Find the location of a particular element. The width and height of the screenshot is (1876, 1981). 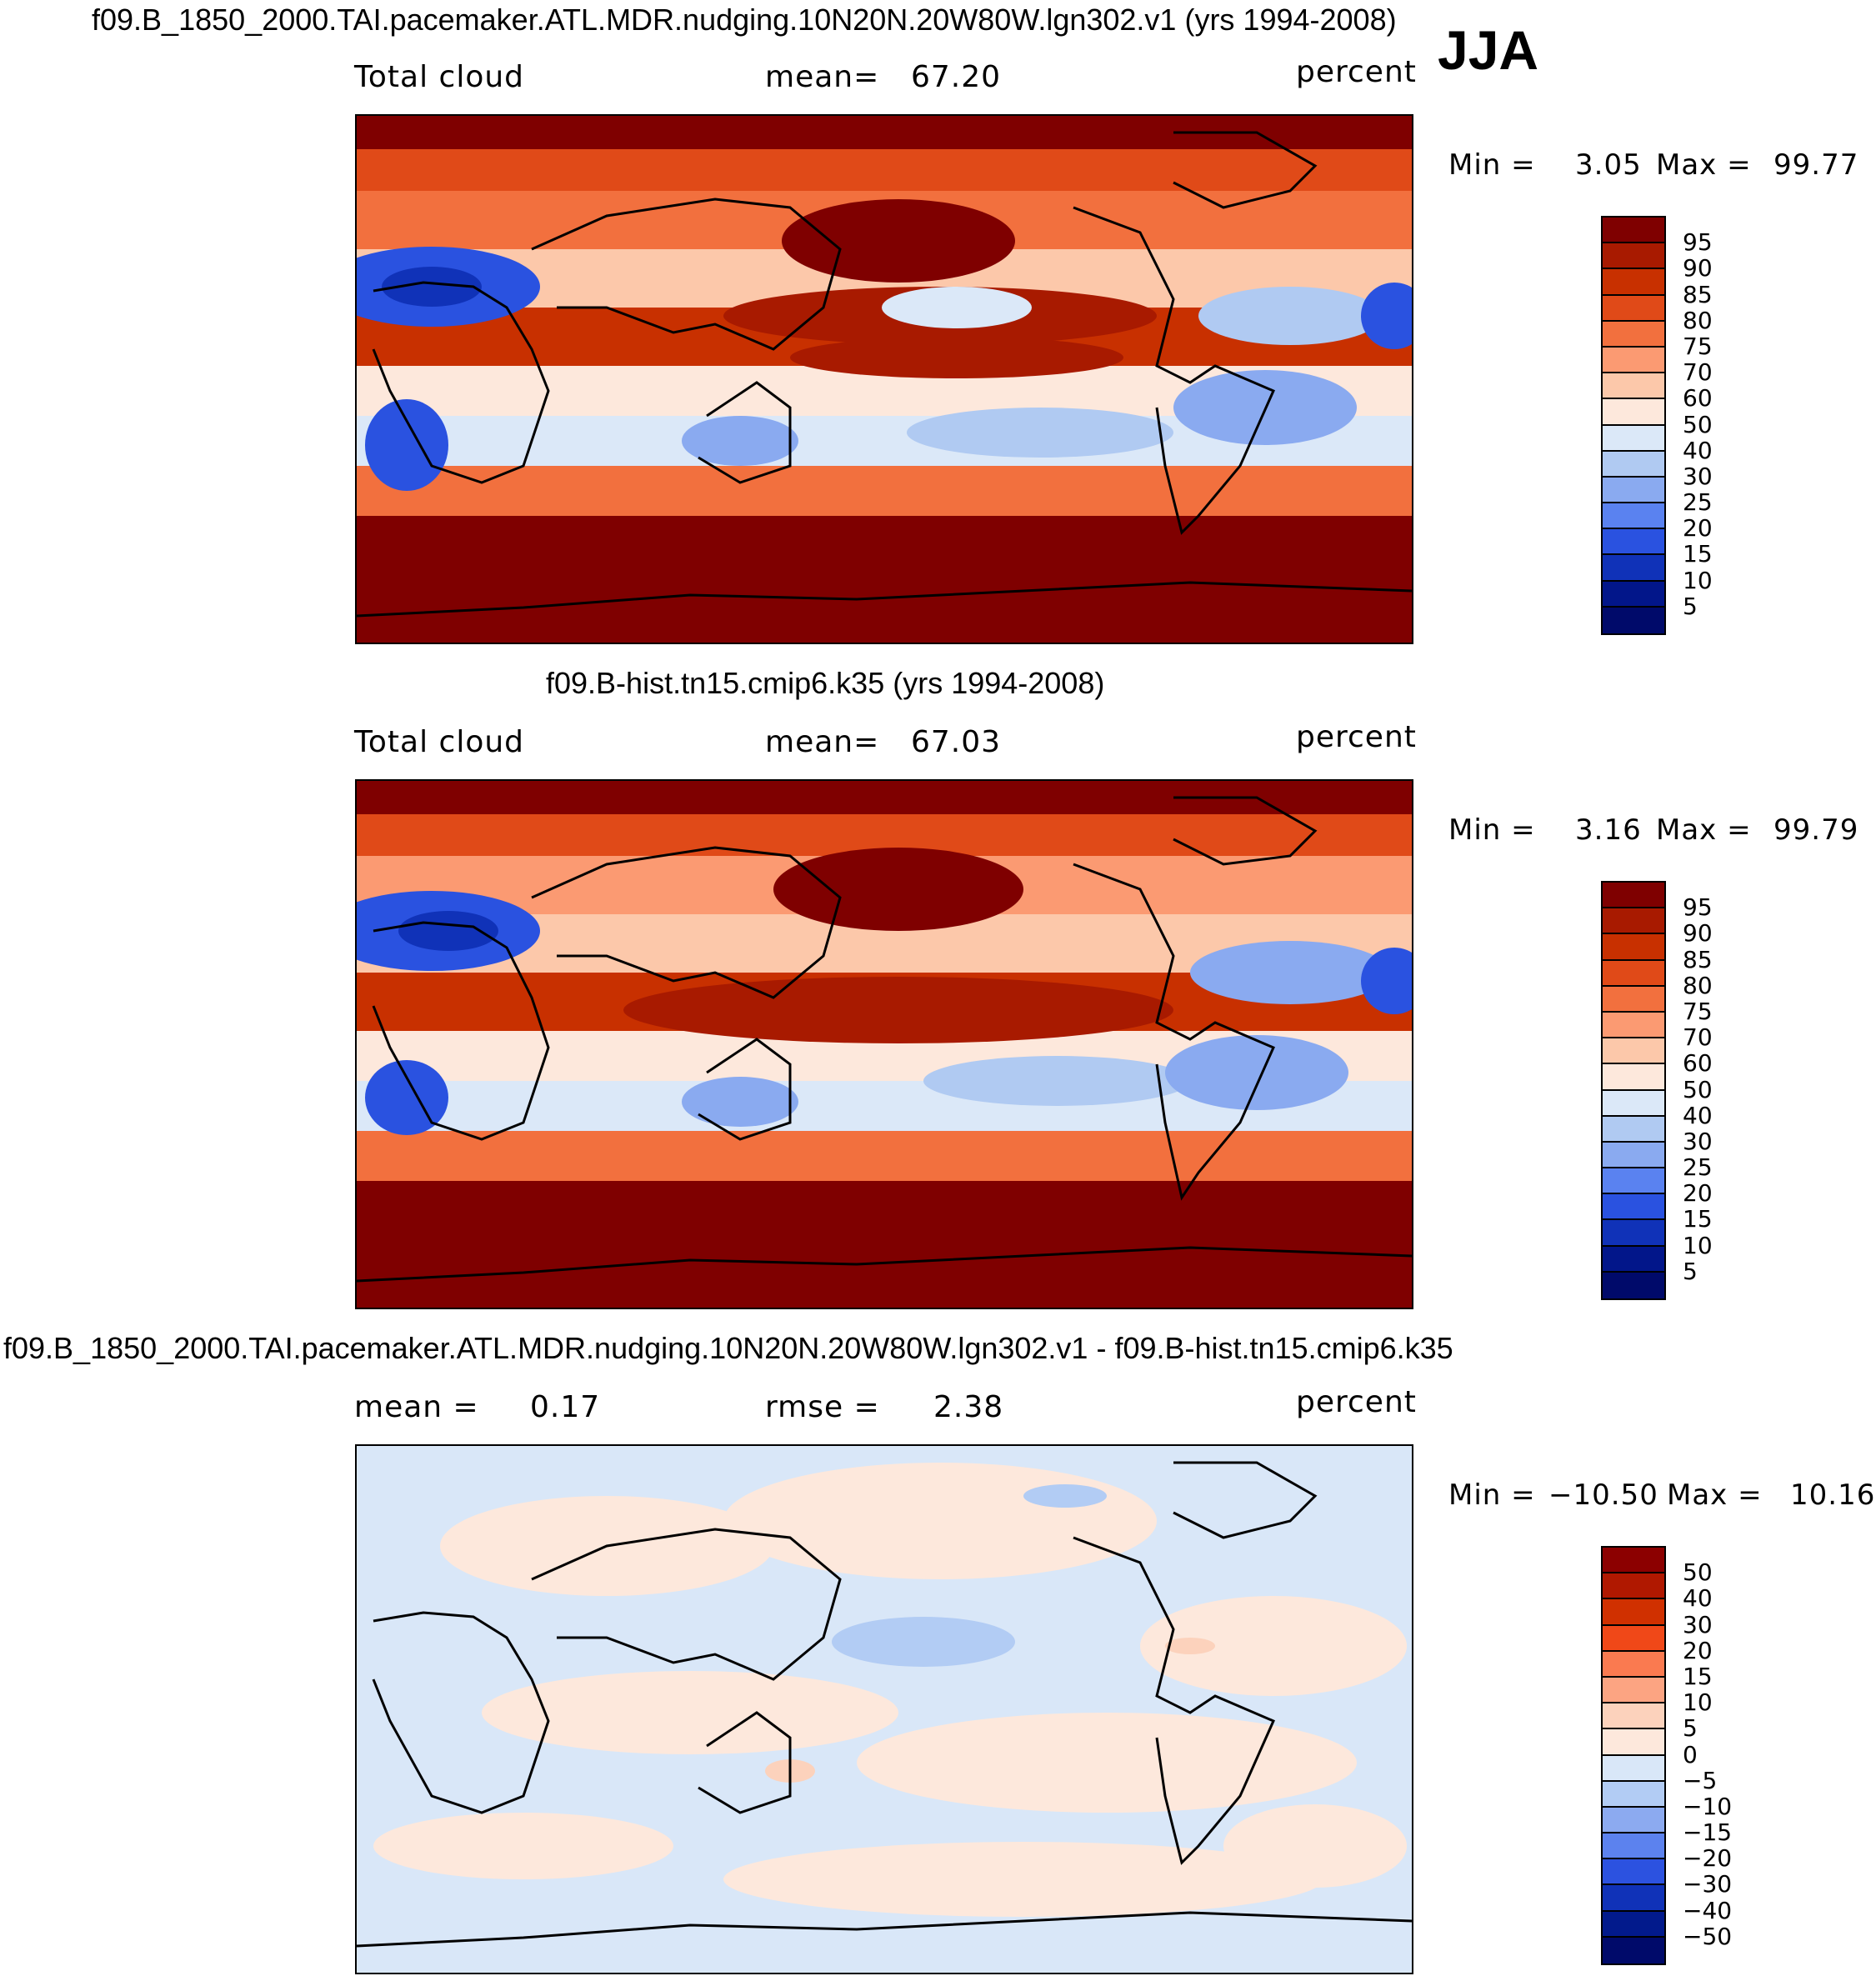

panel2-mean-label: mean= is located at coordinates (822, 742).